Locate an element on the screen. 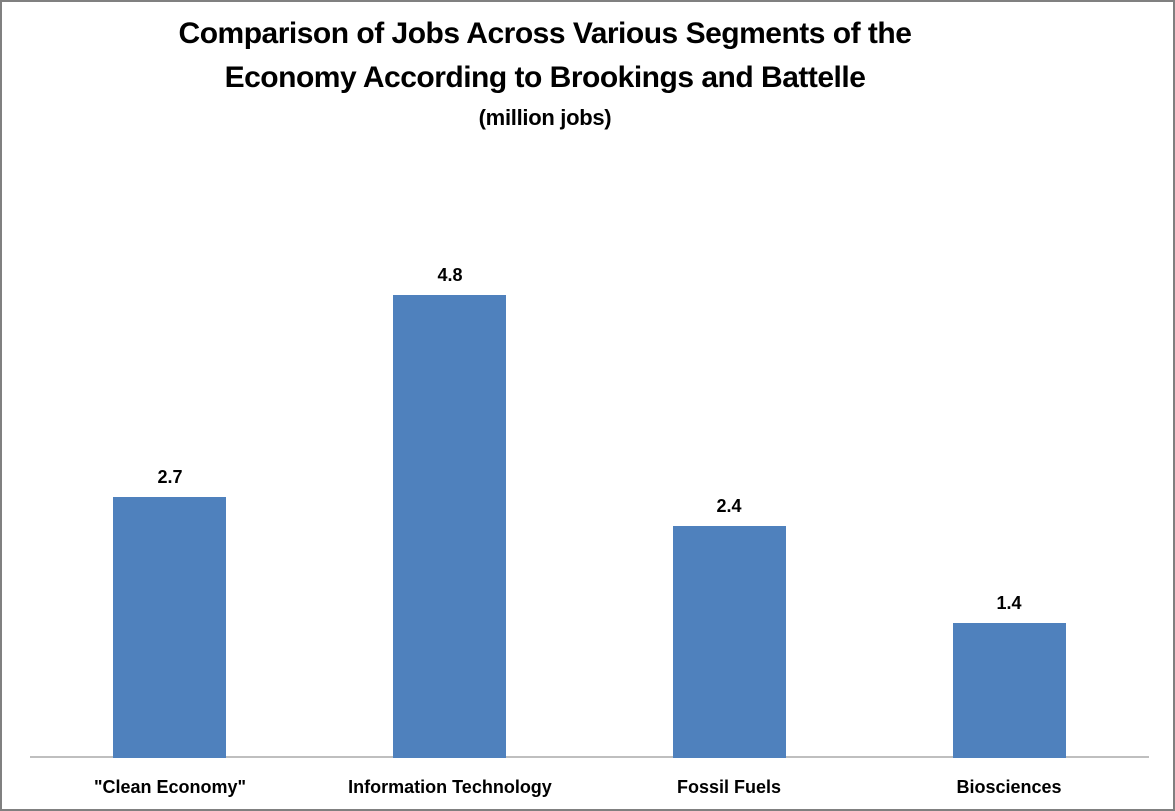 Image resolution: width=1175 pixels, height=811 pixels. bar-value-label: 2.7 is located at coordinates (170, 477).